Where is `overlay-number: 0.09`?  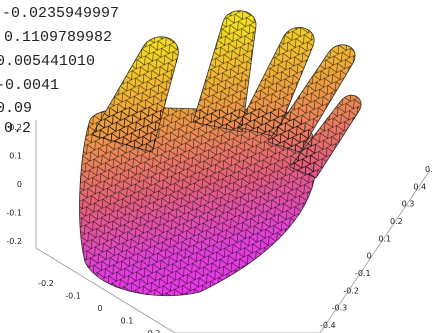
overlay-number: 0.09 is located at coordinates (16, 108).